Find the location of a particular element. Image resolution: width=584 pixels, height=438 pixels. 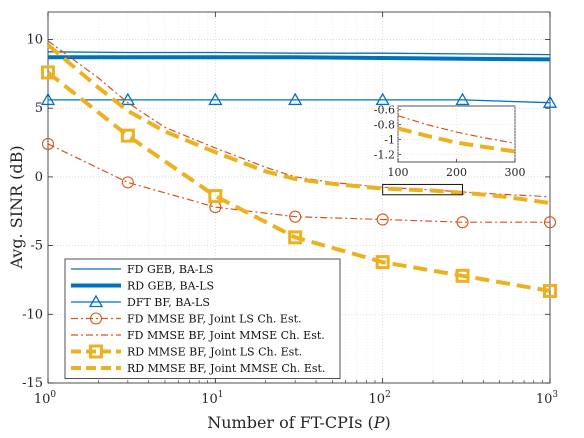

legend-item-rd-geb-ba-ls: RD GEB, BA-LS is located at coordinates (142, 286).